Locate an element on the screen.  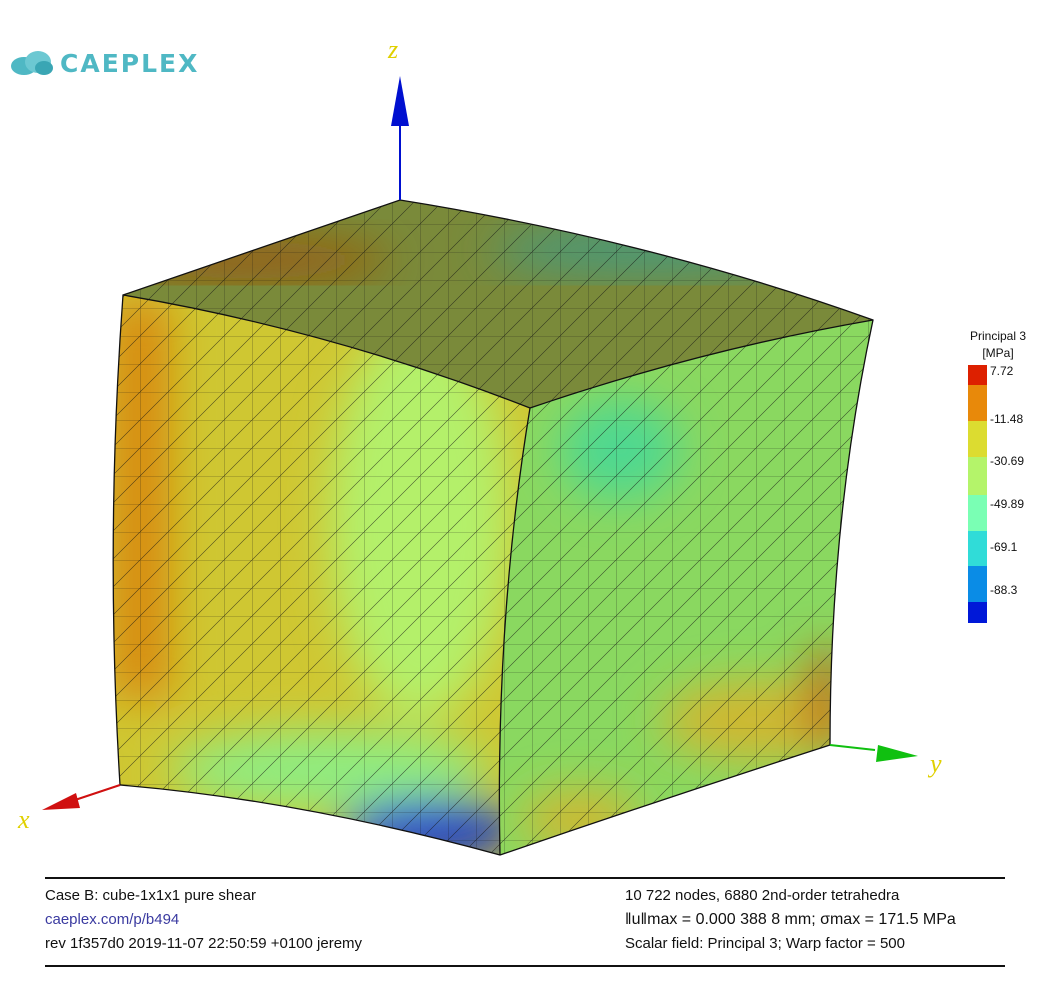
x-axis is located at coordinates (81, 797).